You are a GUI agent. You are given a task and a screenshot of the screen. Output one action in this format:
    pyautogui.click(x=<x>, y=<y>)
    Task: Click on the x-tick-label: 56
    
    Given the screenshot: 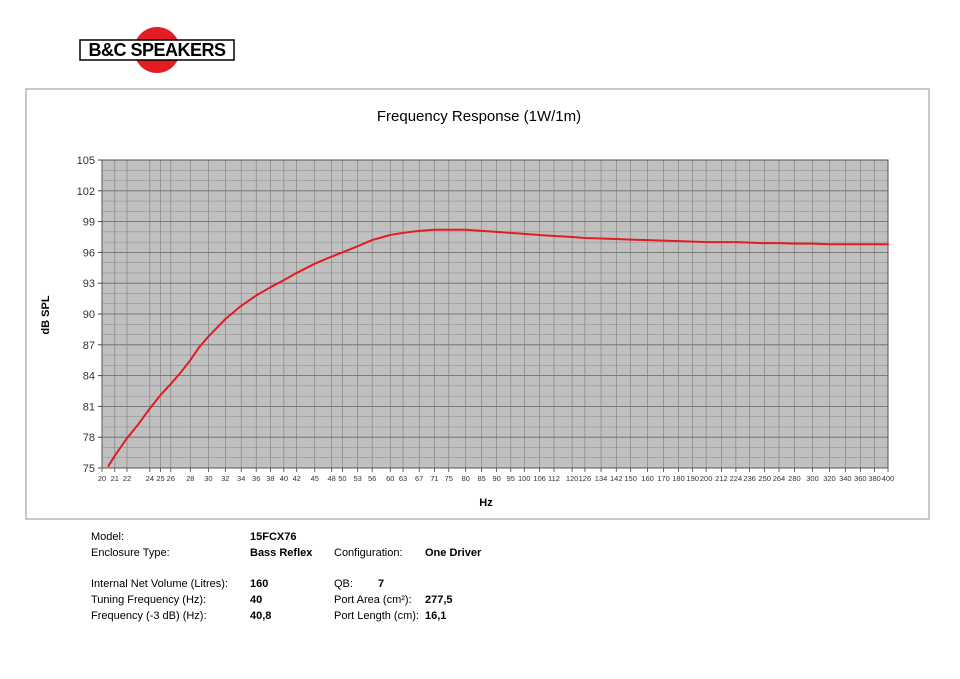 What is the action you would take?
    pyautogui.click(x=372, y=478)
    